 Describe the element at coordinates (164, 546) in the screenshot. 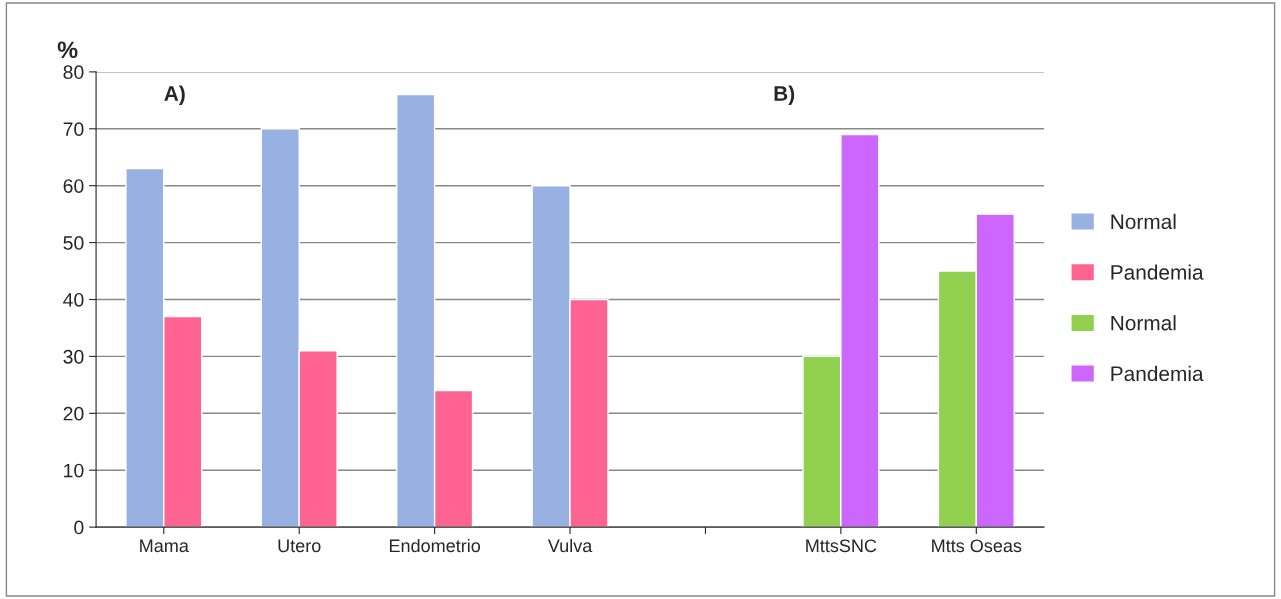

I see `x-tick-label: Mama` at that location.